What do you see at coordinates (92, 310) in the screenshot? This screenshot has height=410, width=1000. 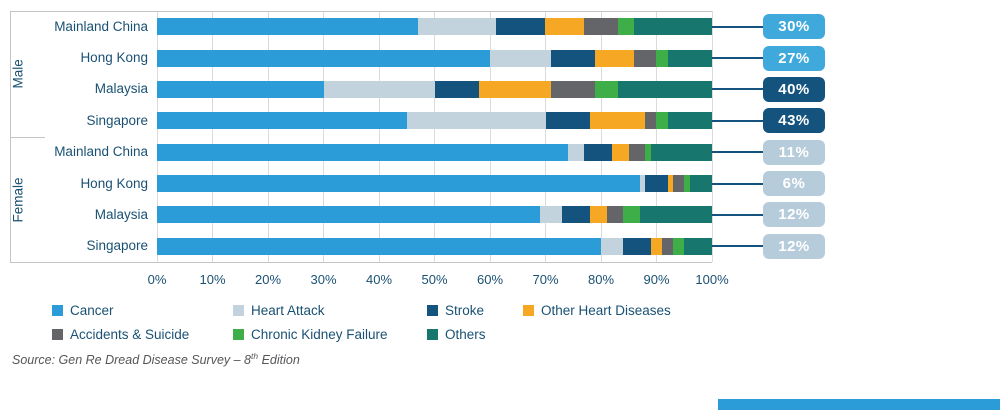 I see `legend-label: Cancer` at bounding box center [92, 310].